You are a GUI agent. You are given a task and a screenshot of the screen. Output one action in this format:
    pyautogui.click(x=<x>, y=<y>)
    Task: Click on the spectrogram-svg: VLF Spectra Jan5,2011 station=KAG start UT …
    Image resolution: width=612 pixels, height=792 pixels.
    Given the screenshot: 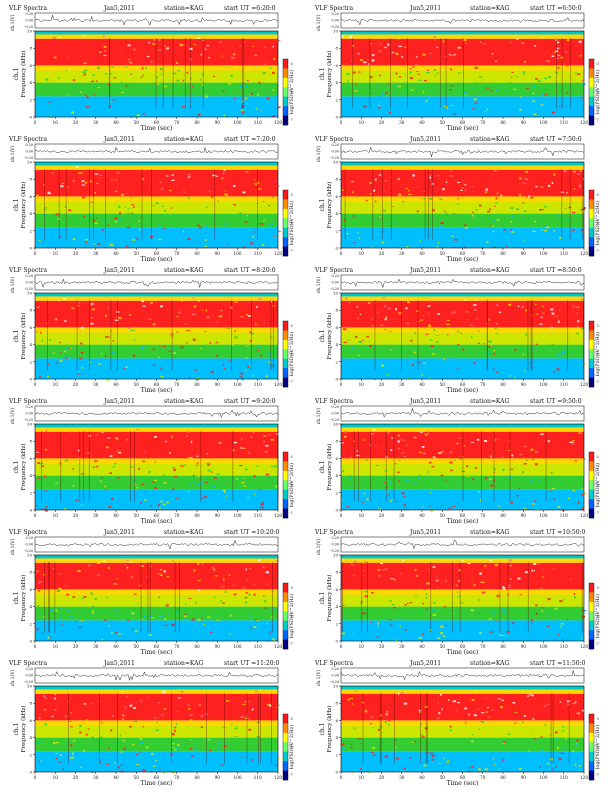 What is the action you would take?
    pyautogui.click(x=151, y=723)
    